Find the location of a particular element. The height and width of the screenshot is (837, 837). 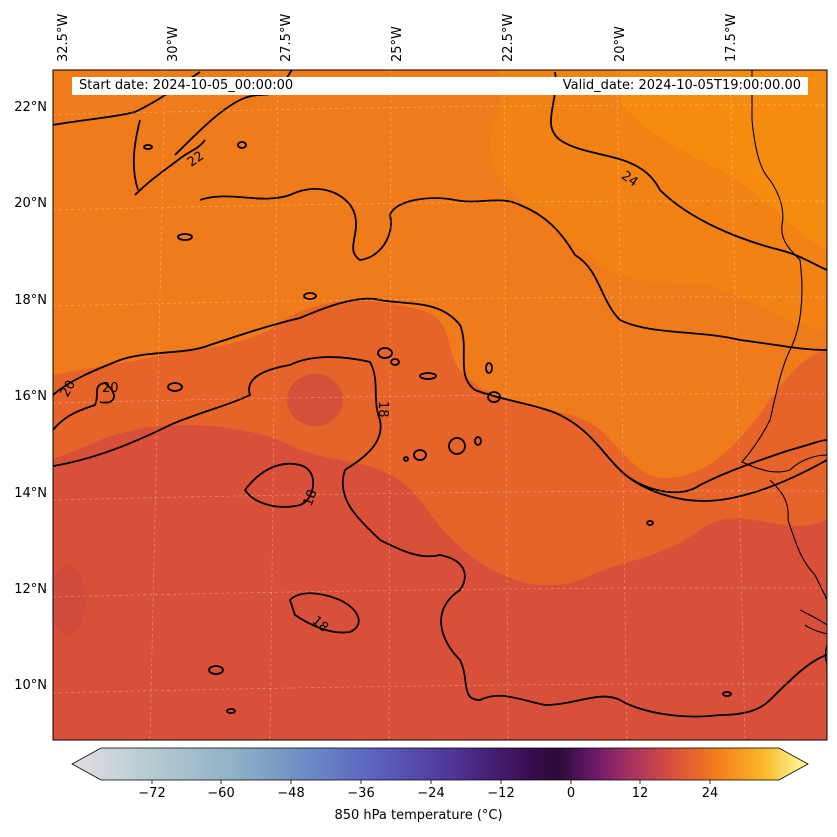

lat-label: 18°N is located at coordinates (30, 300).